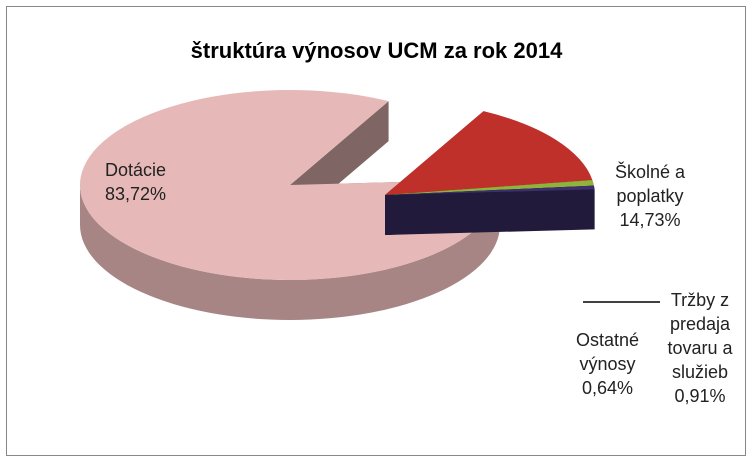 This screenshot has height=456, width=753. What do you see at coordinates (165, 182) in the screenshot?
I see `slice-label: Dotácie 83,72%` at bounding box center [165, 182].